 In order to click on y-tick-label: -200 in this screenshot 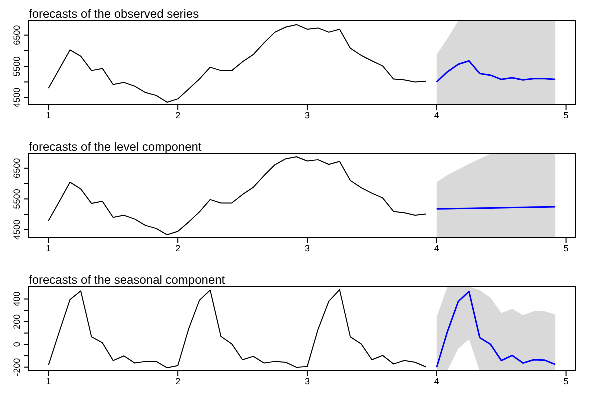, I will do `click(17, 367)`.